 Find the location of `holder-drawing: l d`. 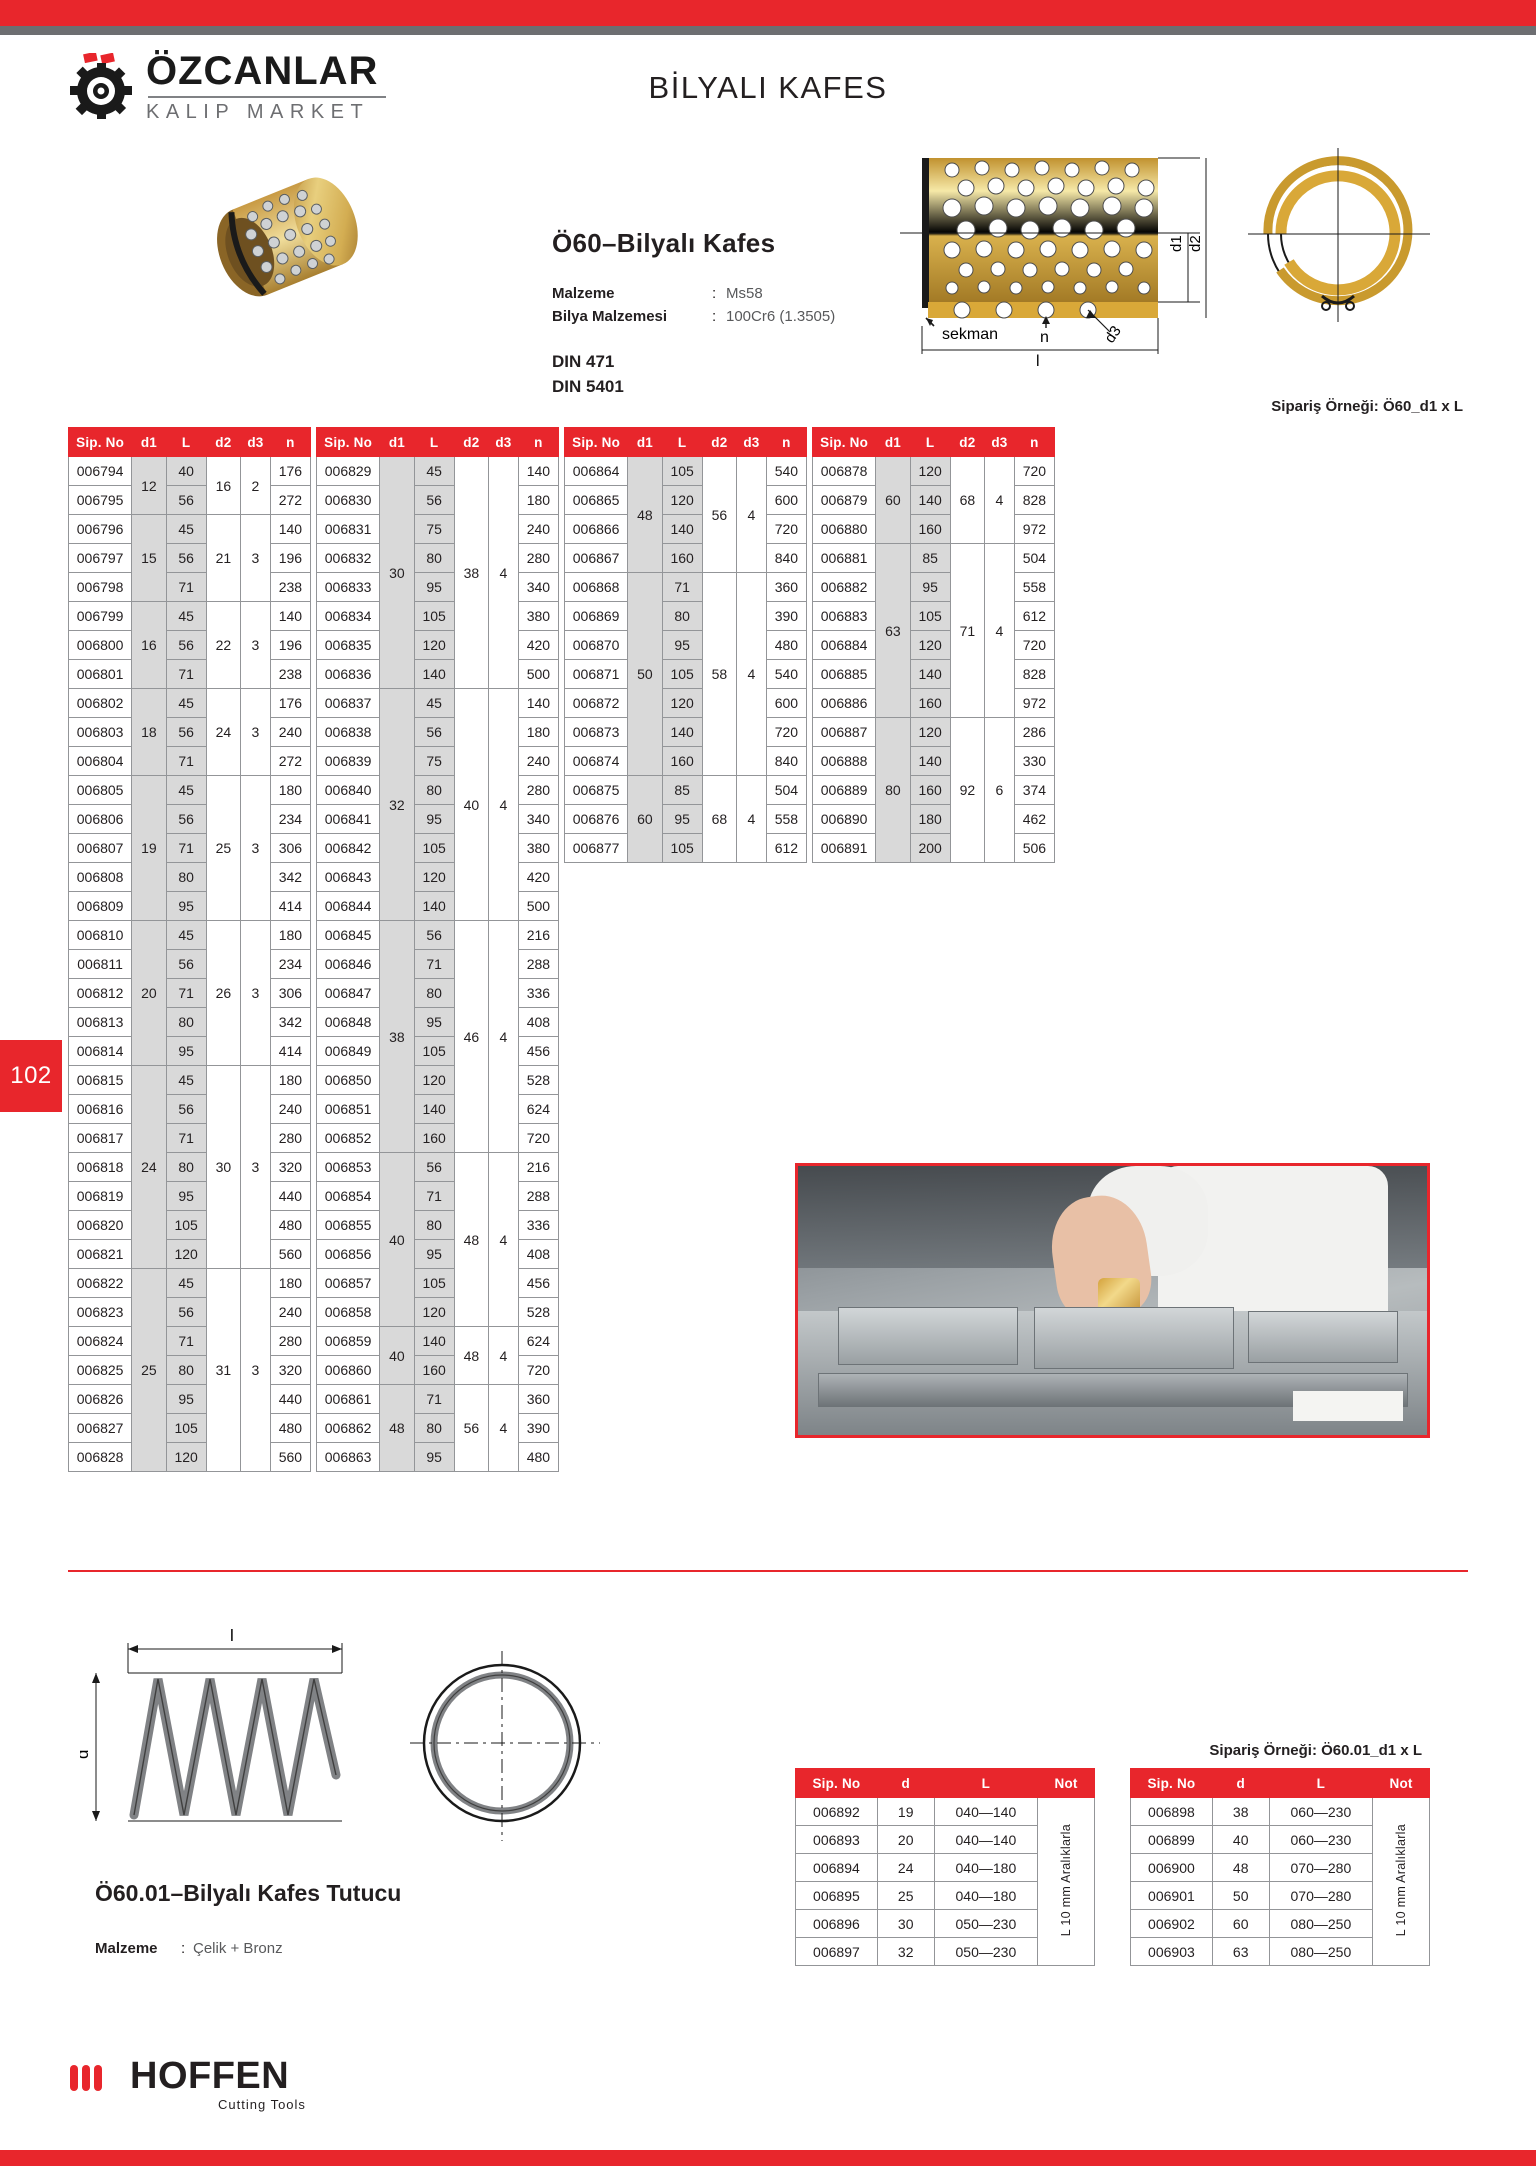

holder-drawing: l d is located at coordinates (340, 1733).